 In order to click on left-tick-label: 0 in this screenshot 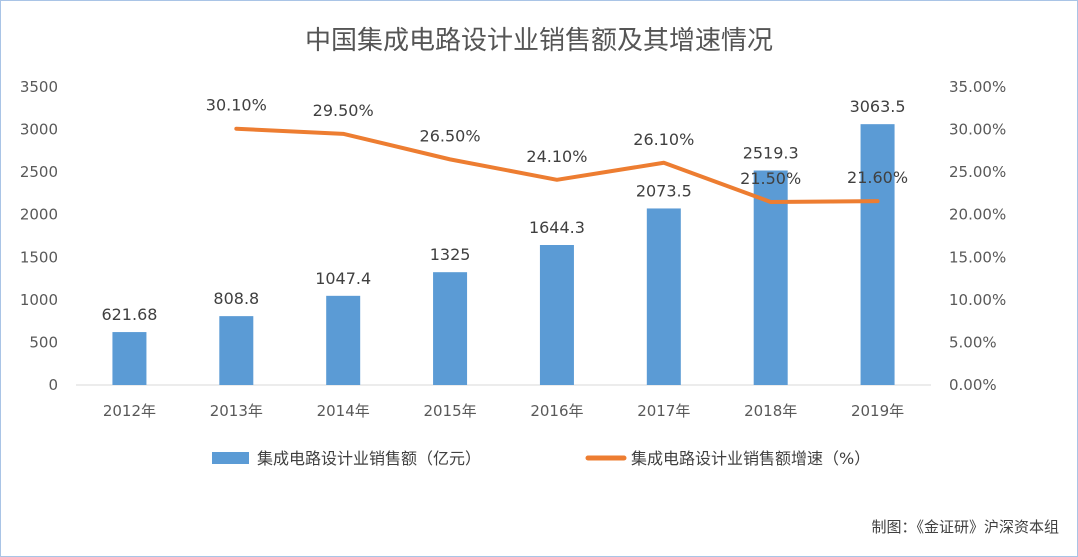, I will do `click(53, 385)`.